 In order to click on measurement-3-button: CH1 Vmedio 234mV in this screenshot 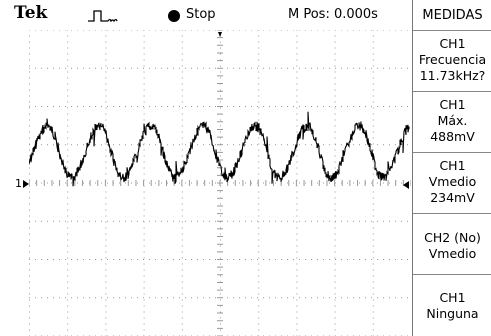, I will do `click(452, 182)`.